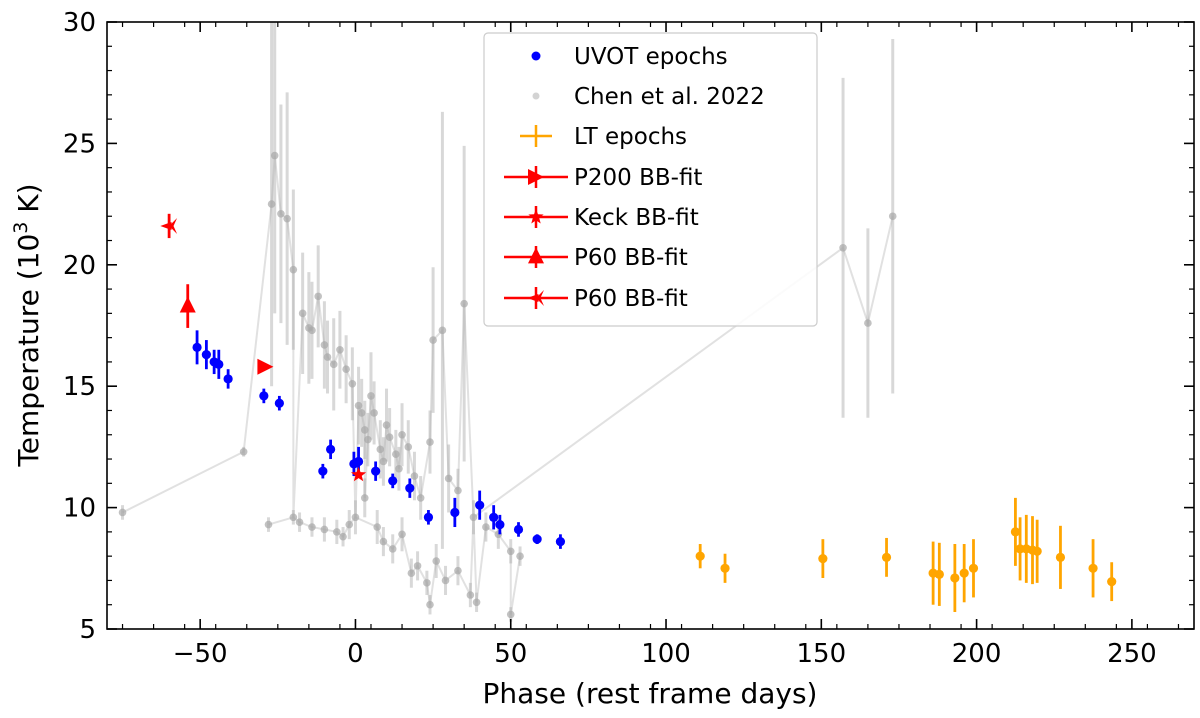 This screenshot has height=718, width=1200. I want to click on series-lt-epochs, so click(906, 555).